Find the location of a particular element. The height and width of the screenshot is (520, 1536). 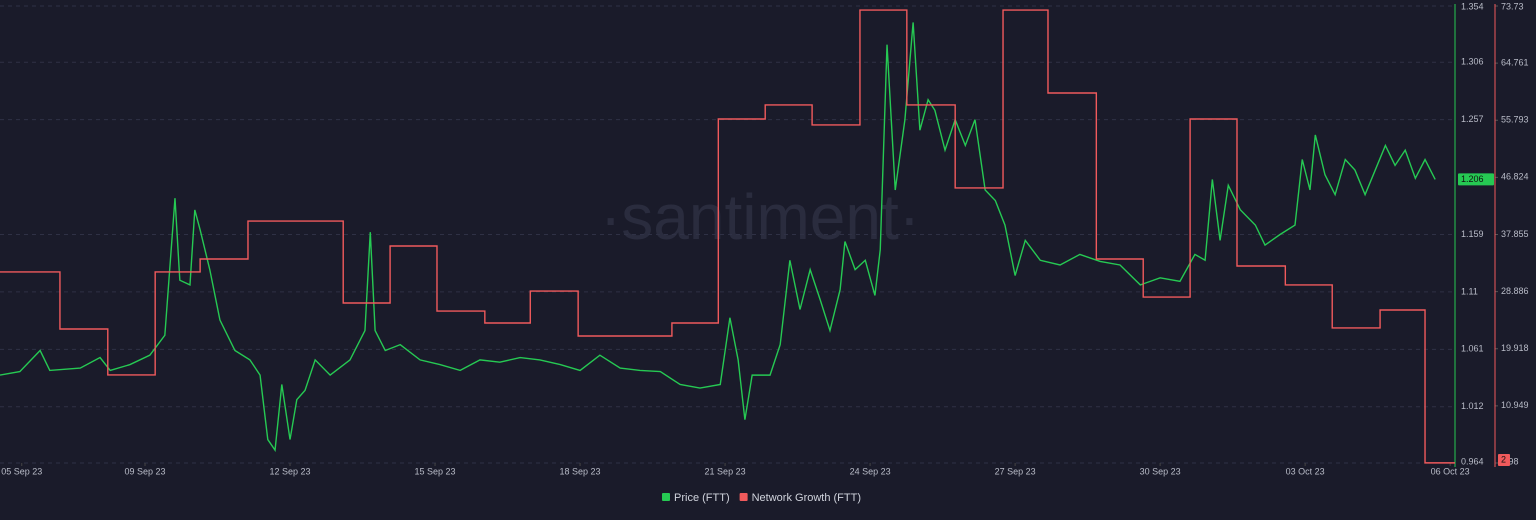

x-tick-label: 21 Sep 23 is located at coordinates (725, 471).